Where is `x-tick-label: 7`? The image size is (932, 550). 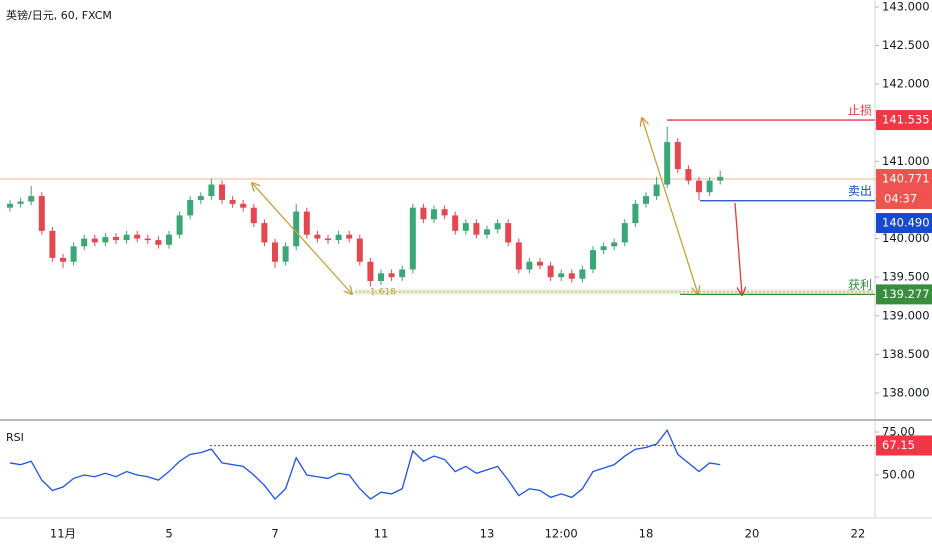
x-tick-label: 7 is located at coordinates (274, 534).